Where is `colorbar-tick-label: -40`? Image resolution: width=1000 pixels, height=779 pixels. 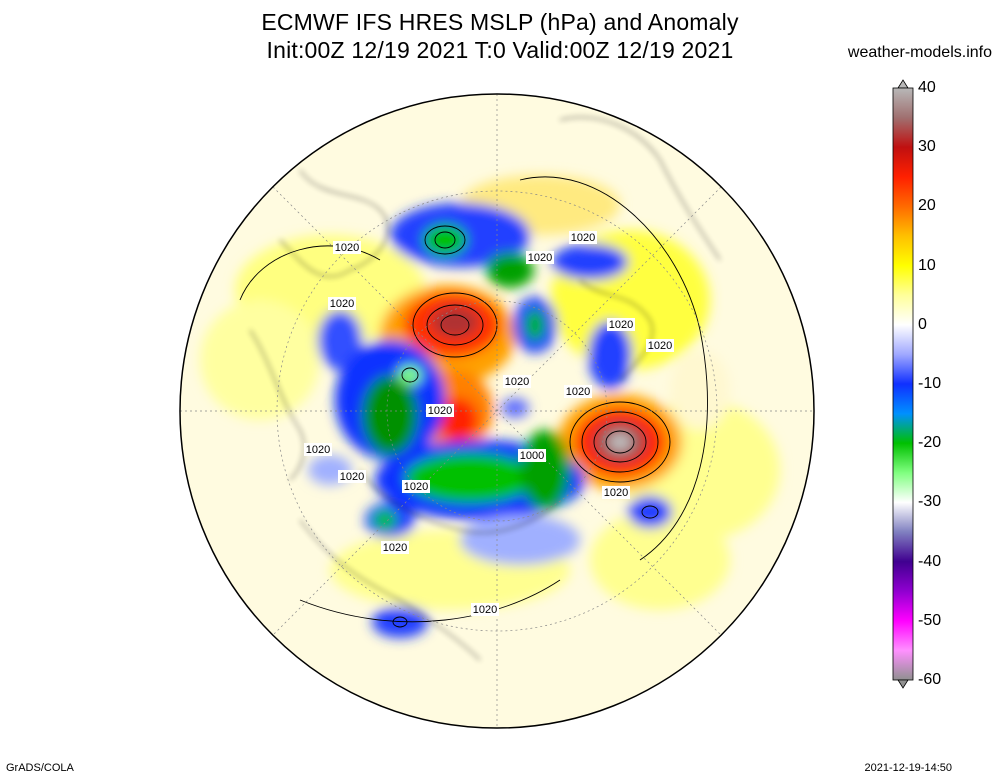
colorbar-tick-label: -40 is located at coordinates (930, 561).